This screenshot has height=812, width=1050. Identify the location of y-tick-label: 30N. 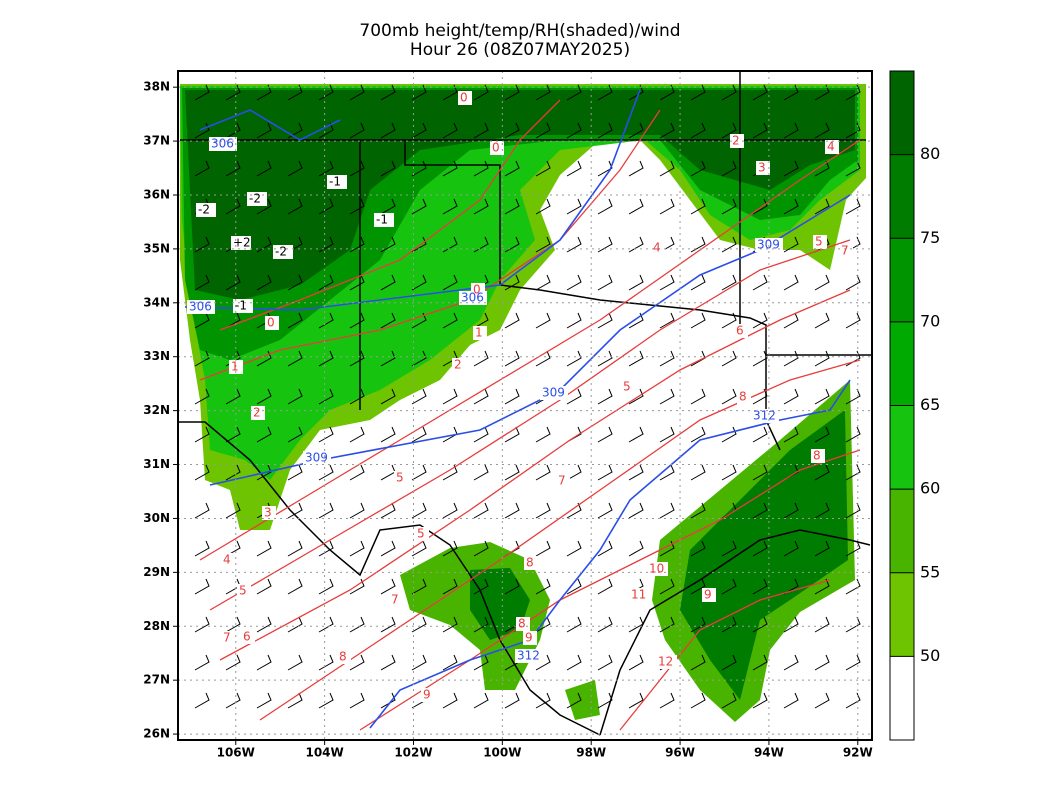
(156, 518).